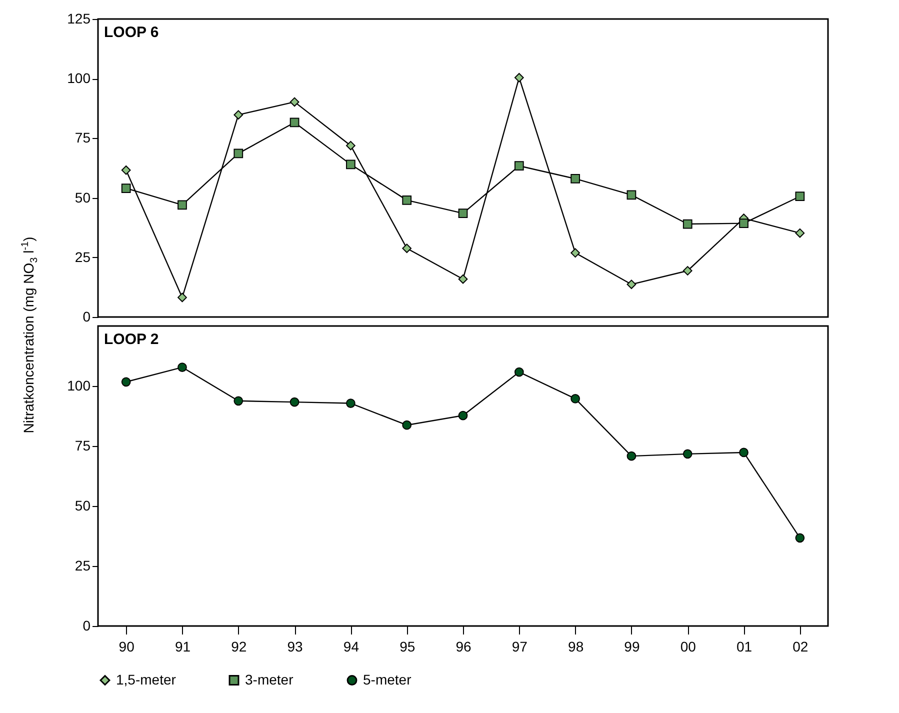 Image resolution: width=899 pixels, height=713 pixels. I want to click on x-tick-label: 93, so click(295, 646).